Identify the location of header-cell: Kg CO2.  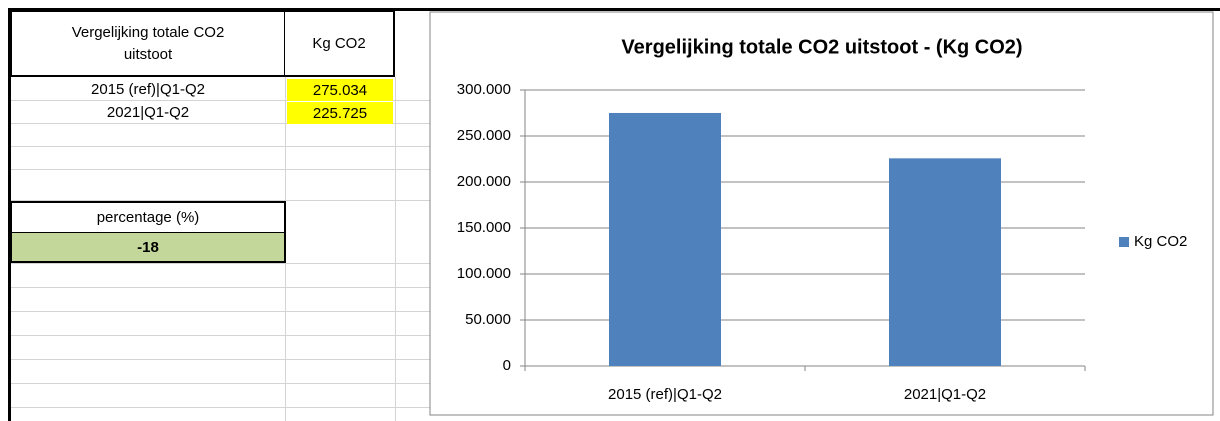
(339, 43).